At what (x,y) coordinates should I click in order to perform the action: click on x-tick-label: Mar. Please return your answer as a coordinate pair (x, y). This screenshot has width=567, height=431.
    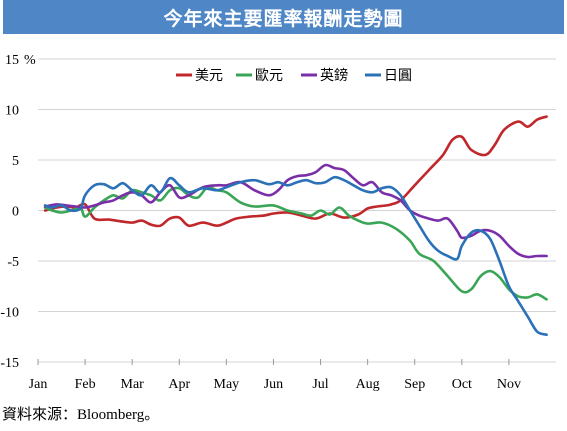
    Looking at the image, I should click on (133, 384).